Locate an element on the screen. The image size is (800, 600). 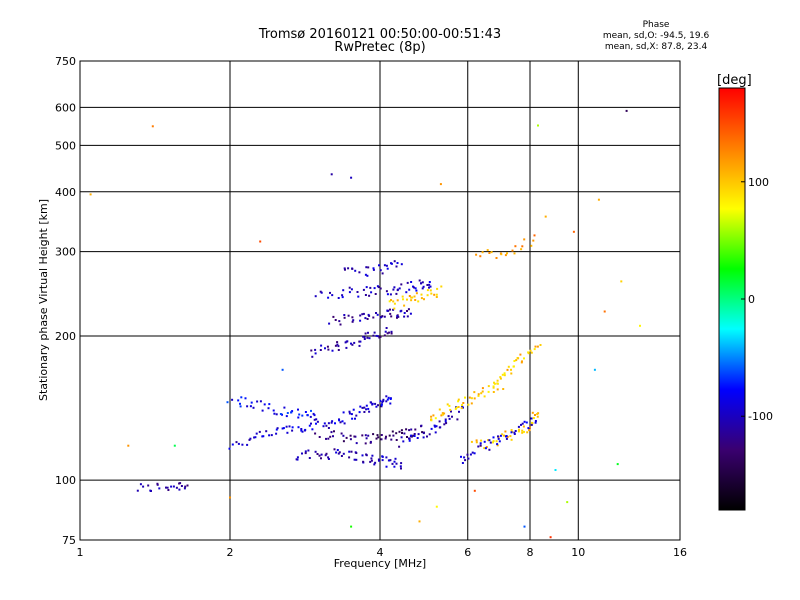
y-axis-label: Stationary phase Virtual Height [km] is located at coordinates (43, 300).